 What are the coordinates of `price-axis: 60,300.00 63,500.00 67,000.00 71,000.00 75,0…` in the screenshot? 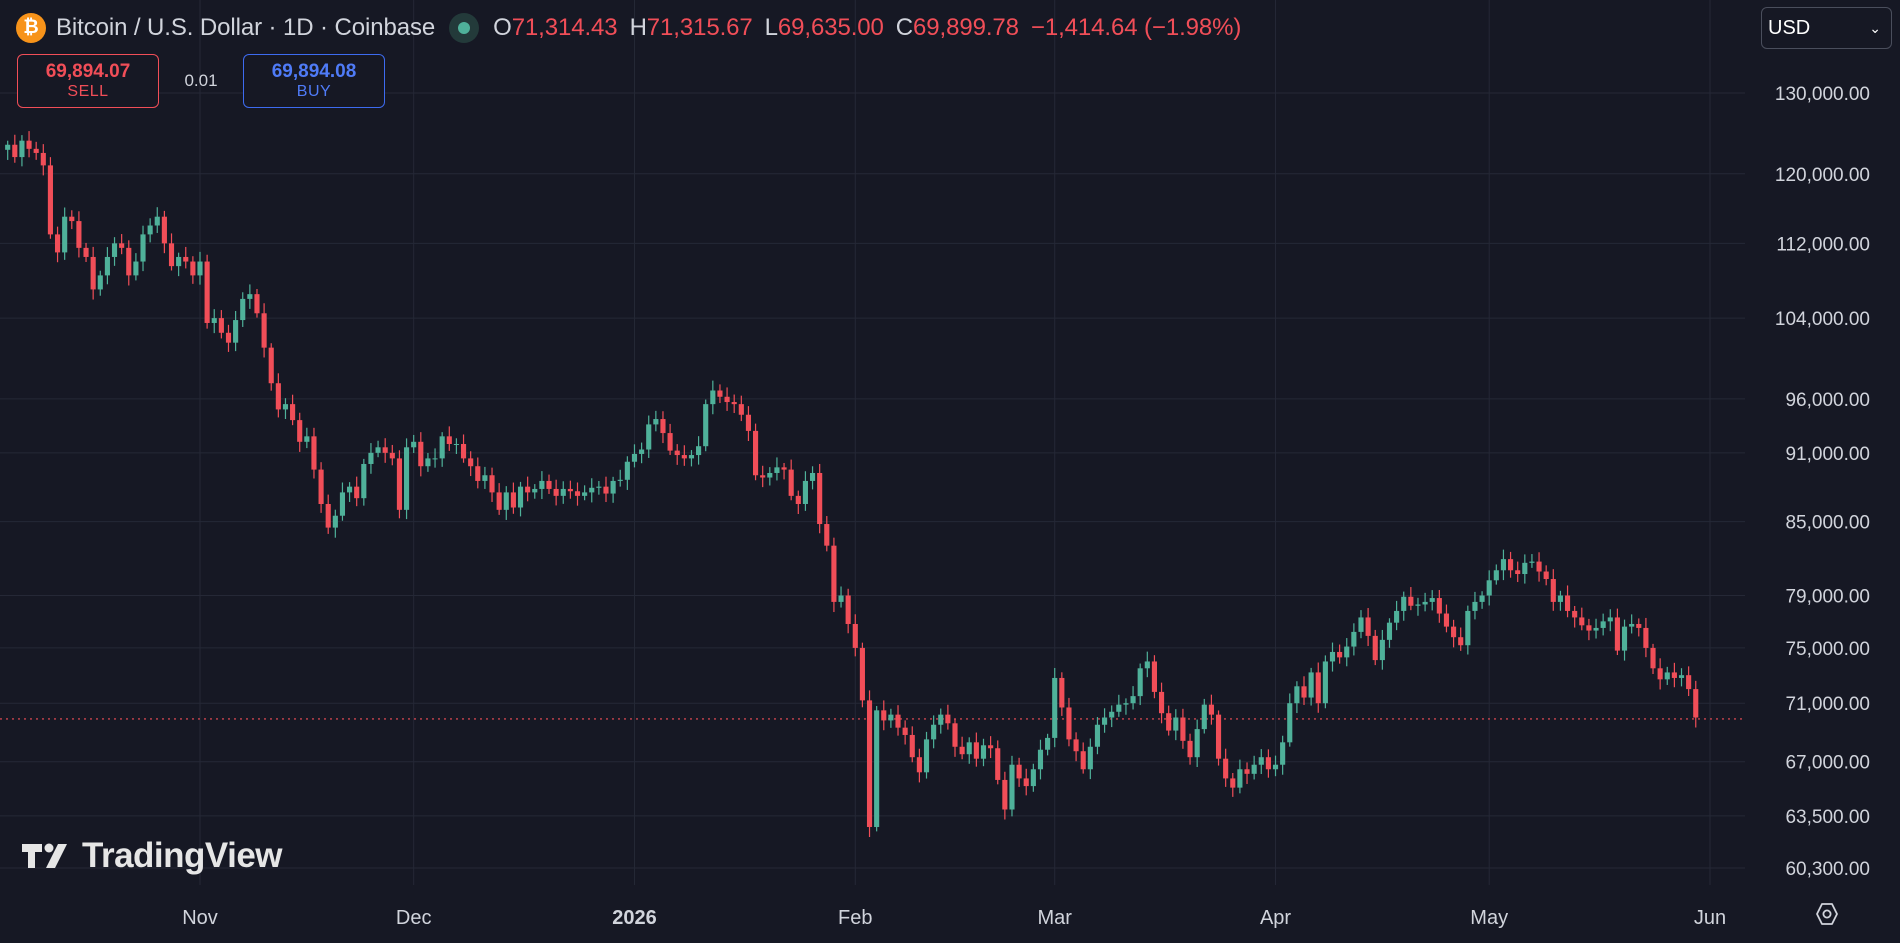 It's located at (1822, 482).